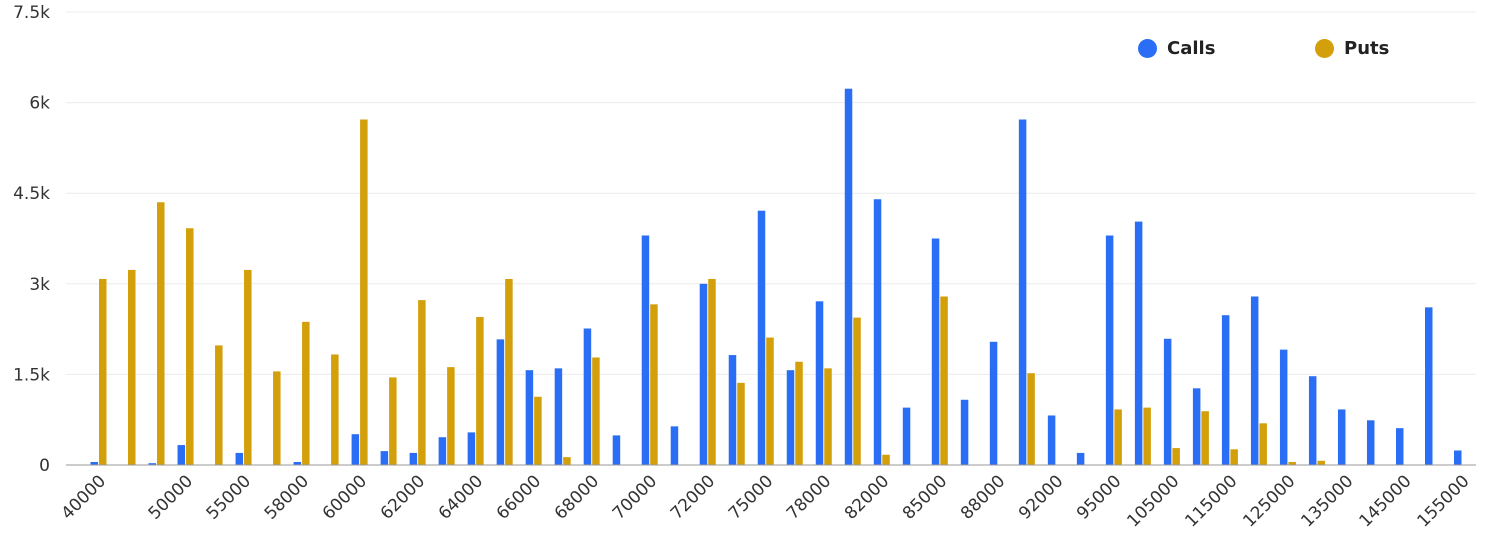  Describe the element at coordinates (171, 497) in the screenshot. I see `x-tick-label: 50000` at that location.